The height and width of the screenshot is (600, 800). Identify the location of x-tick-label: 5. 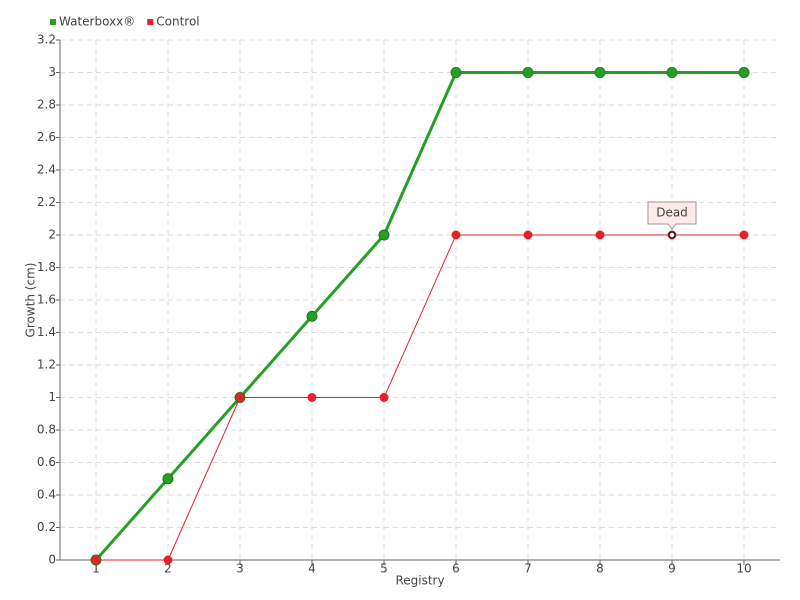
(384, 569).